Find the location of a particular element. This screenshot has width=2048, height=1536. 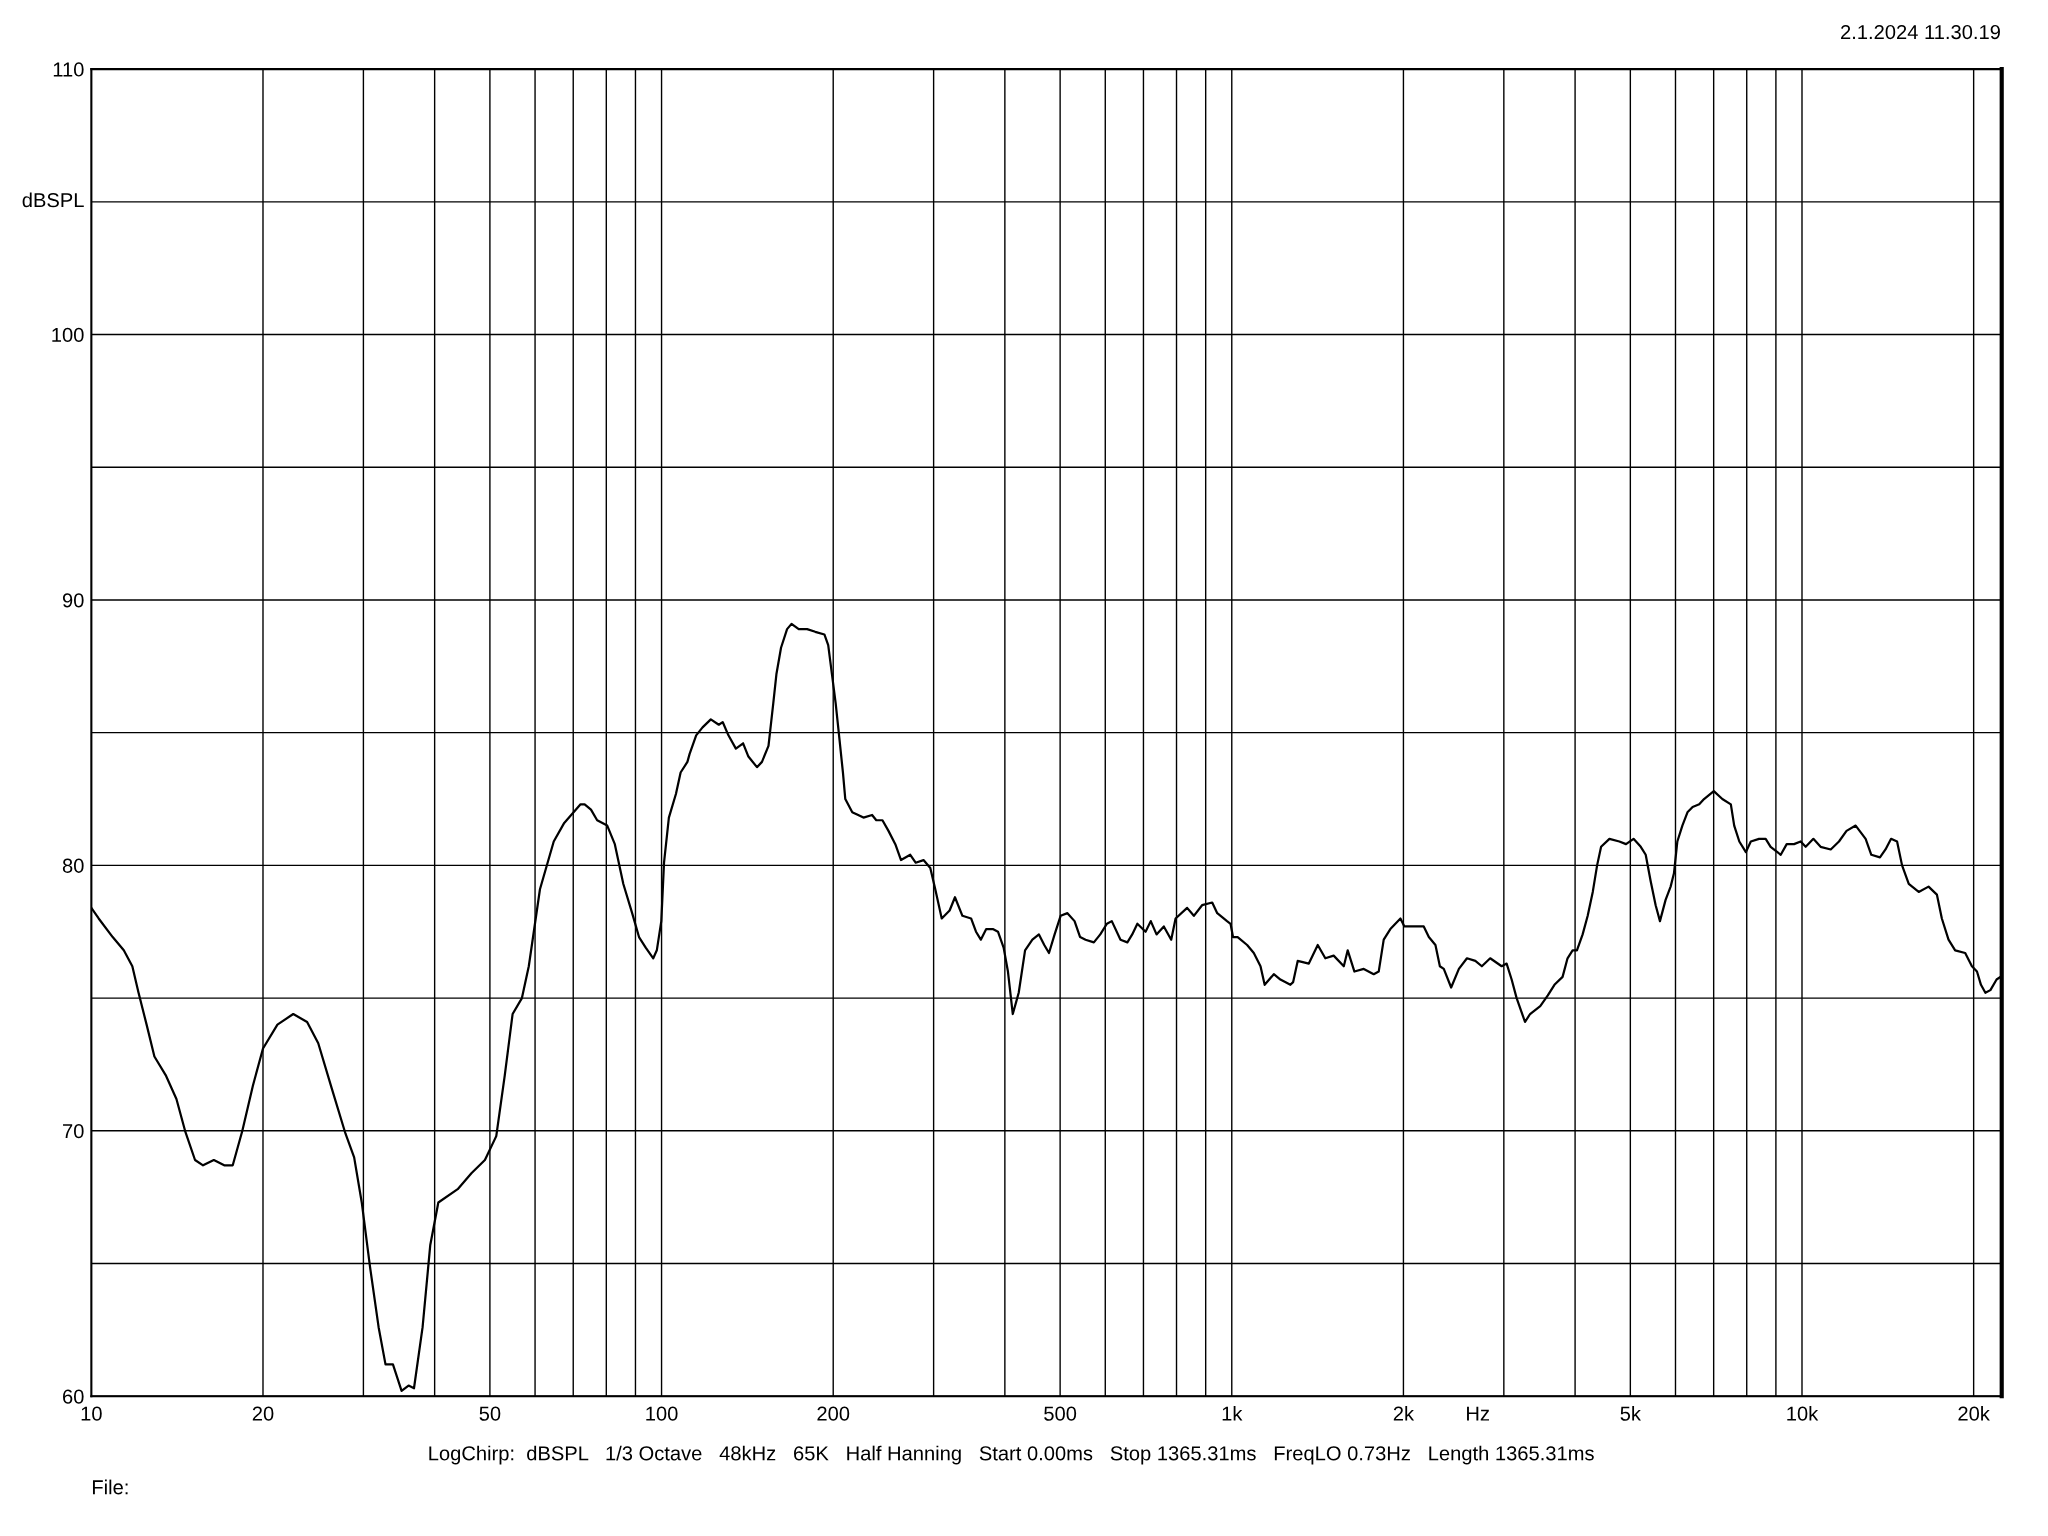

x-tick-label: 1k is located at coordinates (1232, 1413).